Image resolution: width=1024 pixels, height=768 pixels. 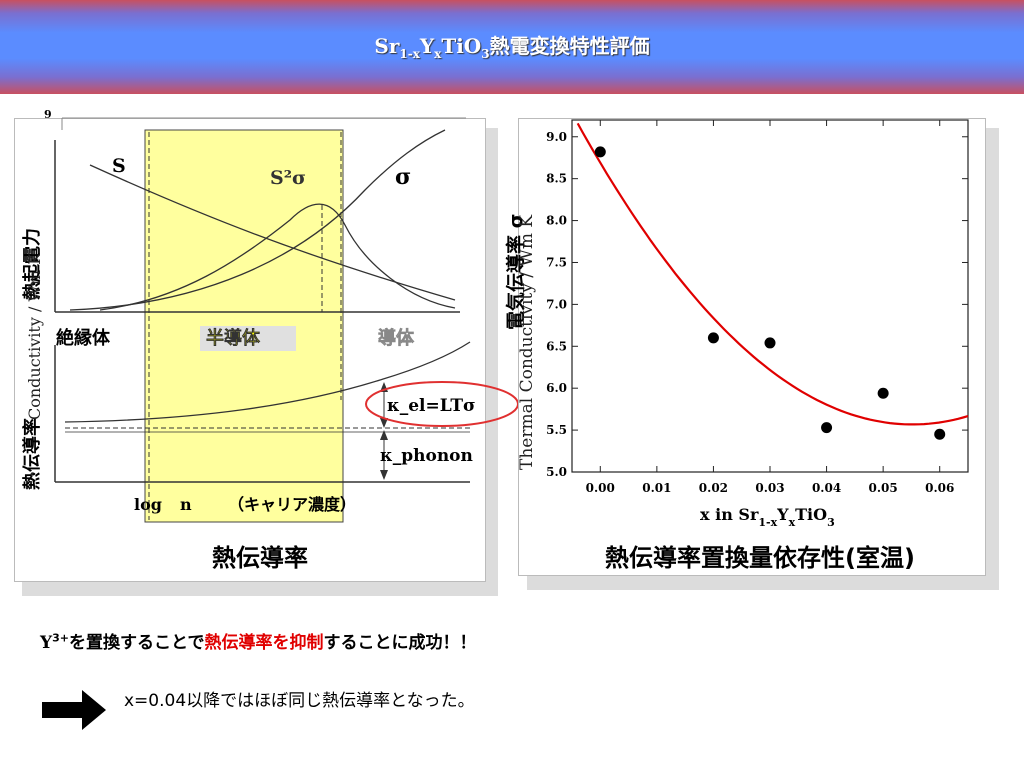 I want to click on title-bar, so click(x=512, y=47).